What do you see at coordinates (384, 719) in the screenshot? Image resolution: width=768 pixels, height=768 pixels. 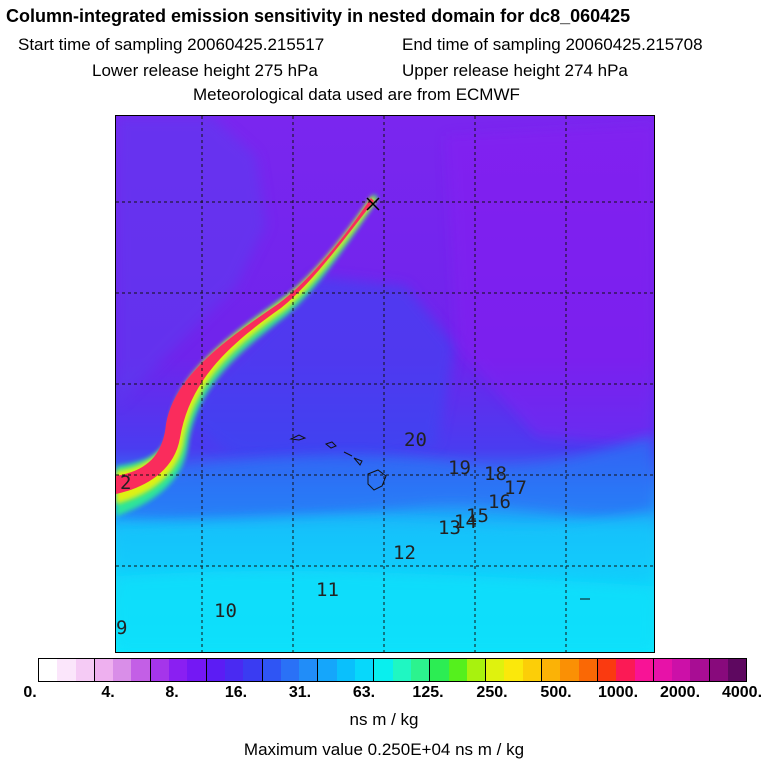 I see `units-label: ns m / kg` at bounding box center [384, 719].